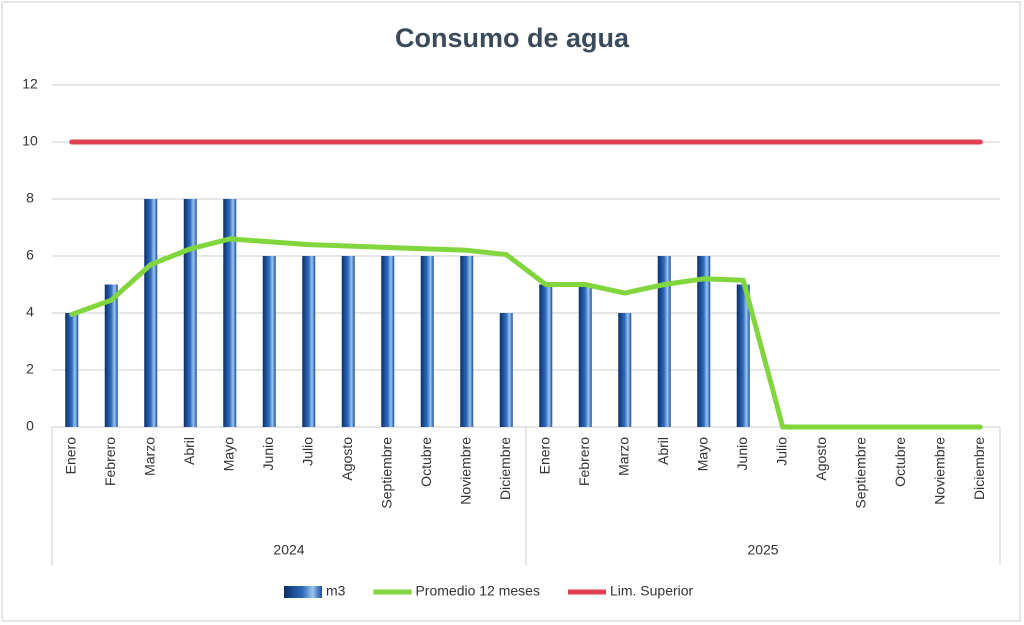 The image size is (1024, 625). What do you see at coordinates (30, 255) in the screenshot?
I see `y-tick-label: 6` at bounding box center [30, 255].